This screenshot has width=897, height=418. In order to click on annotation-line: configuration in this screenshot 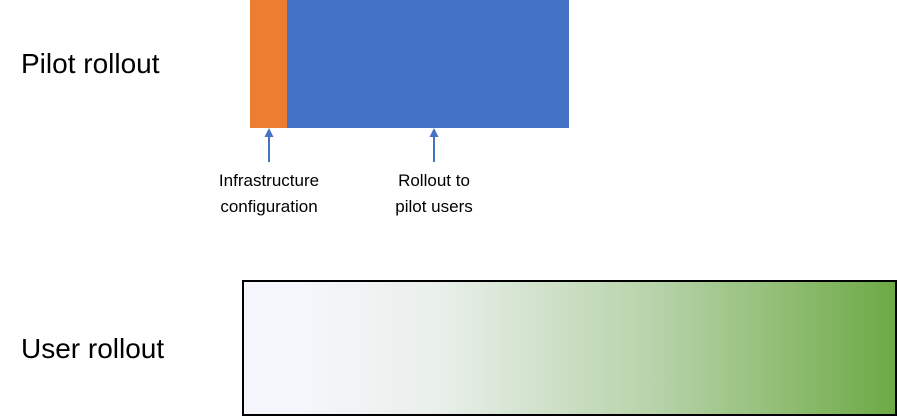, I will do `click(269, 206)`.